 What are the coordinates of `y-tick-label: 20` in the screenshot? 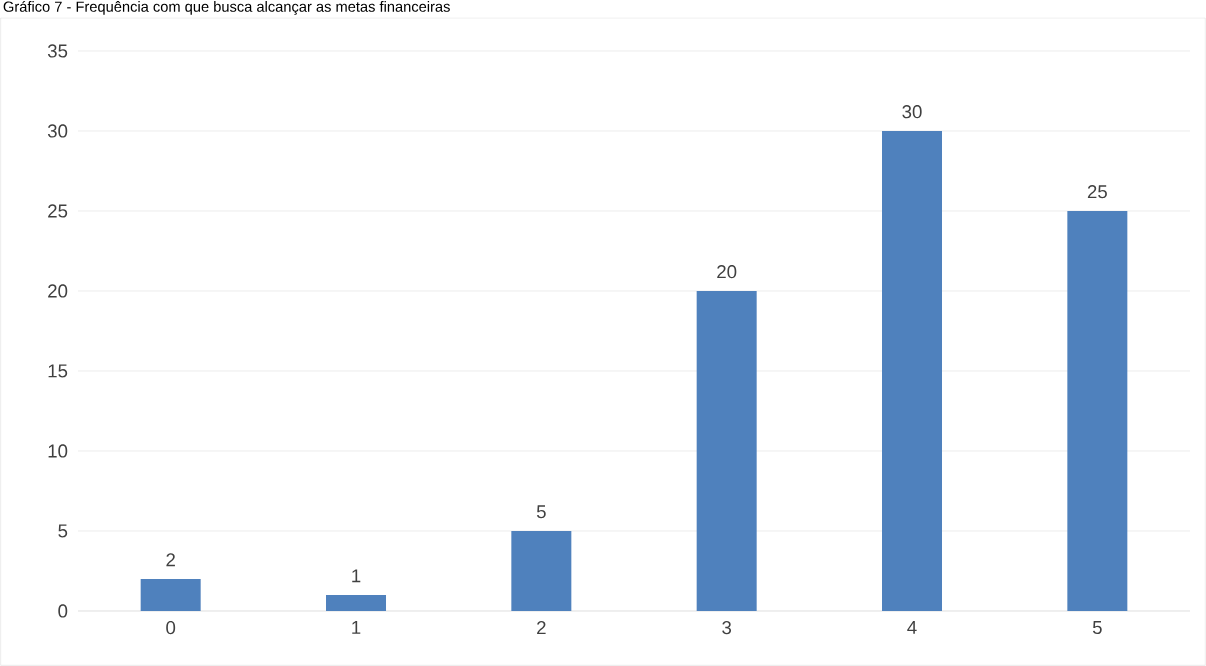 It's located at (58, 291).